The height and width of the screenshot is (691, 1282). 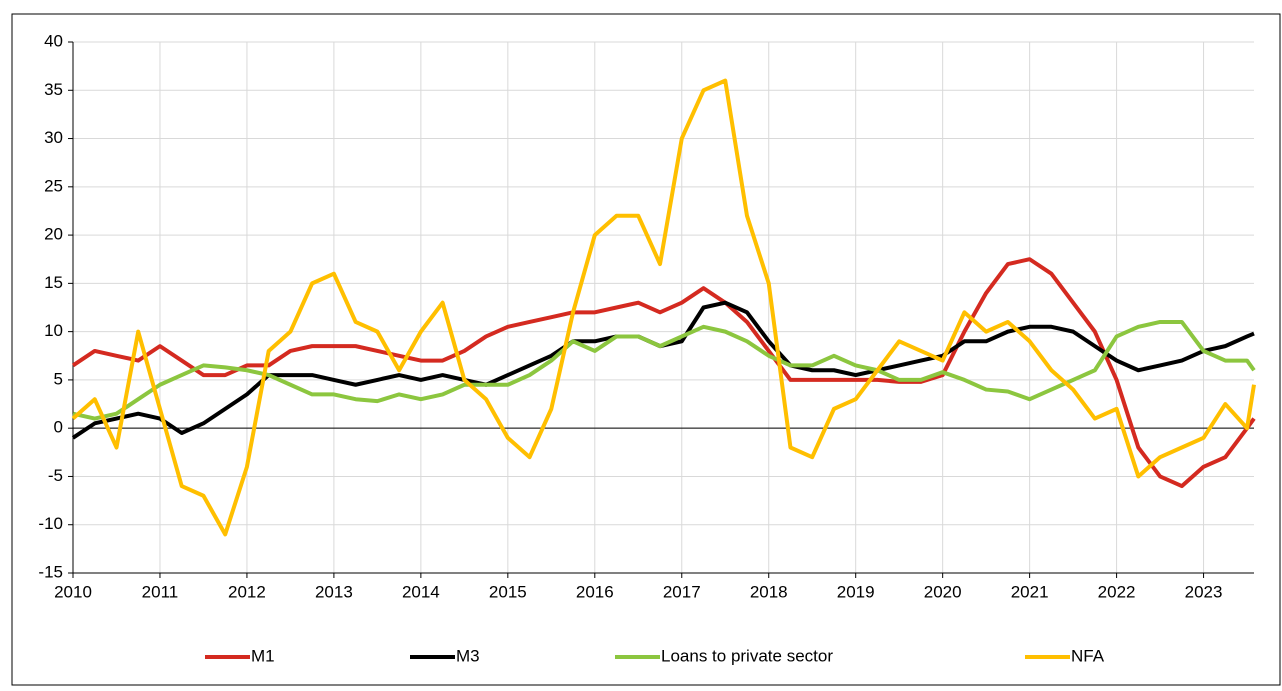 I want to click on y-tick-label: 40, so click(x=53, y=40).